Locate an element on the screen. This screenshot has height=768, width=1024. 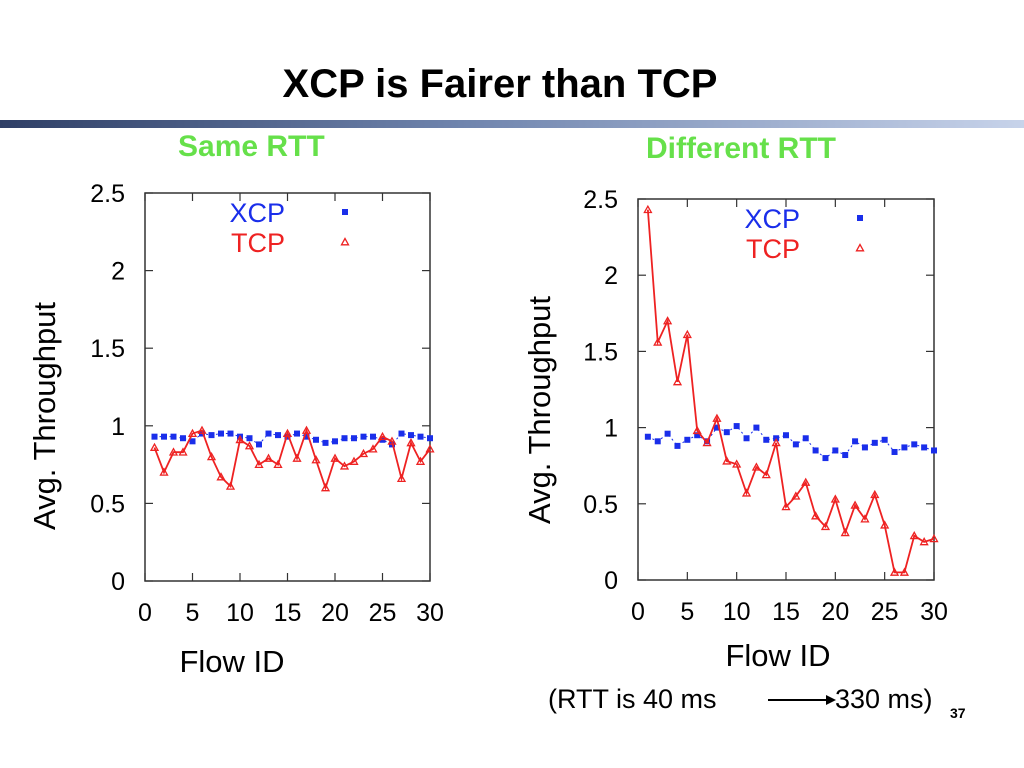
x-axis-label: Flow ID is located at coordinates (777, 655).